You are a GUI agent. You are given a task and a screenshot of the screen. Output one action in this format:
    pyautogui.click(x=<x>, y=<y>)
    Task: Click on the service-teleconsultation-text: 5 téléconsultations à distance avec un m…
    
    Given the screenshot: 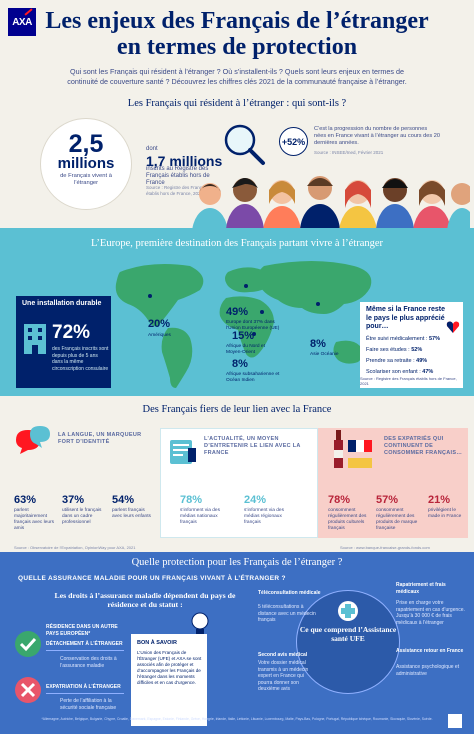 What is the action you would take?
    pyautogui.click(x=287, y=613)
    